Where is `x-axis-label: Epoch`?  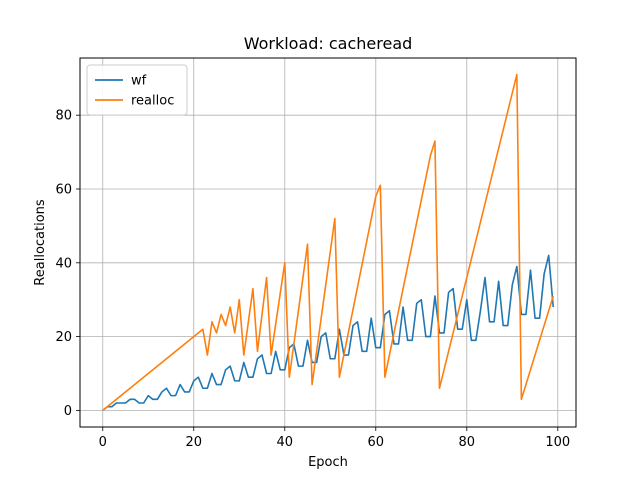
x-axis-label: Epoch is located at coordinates (328, 462).